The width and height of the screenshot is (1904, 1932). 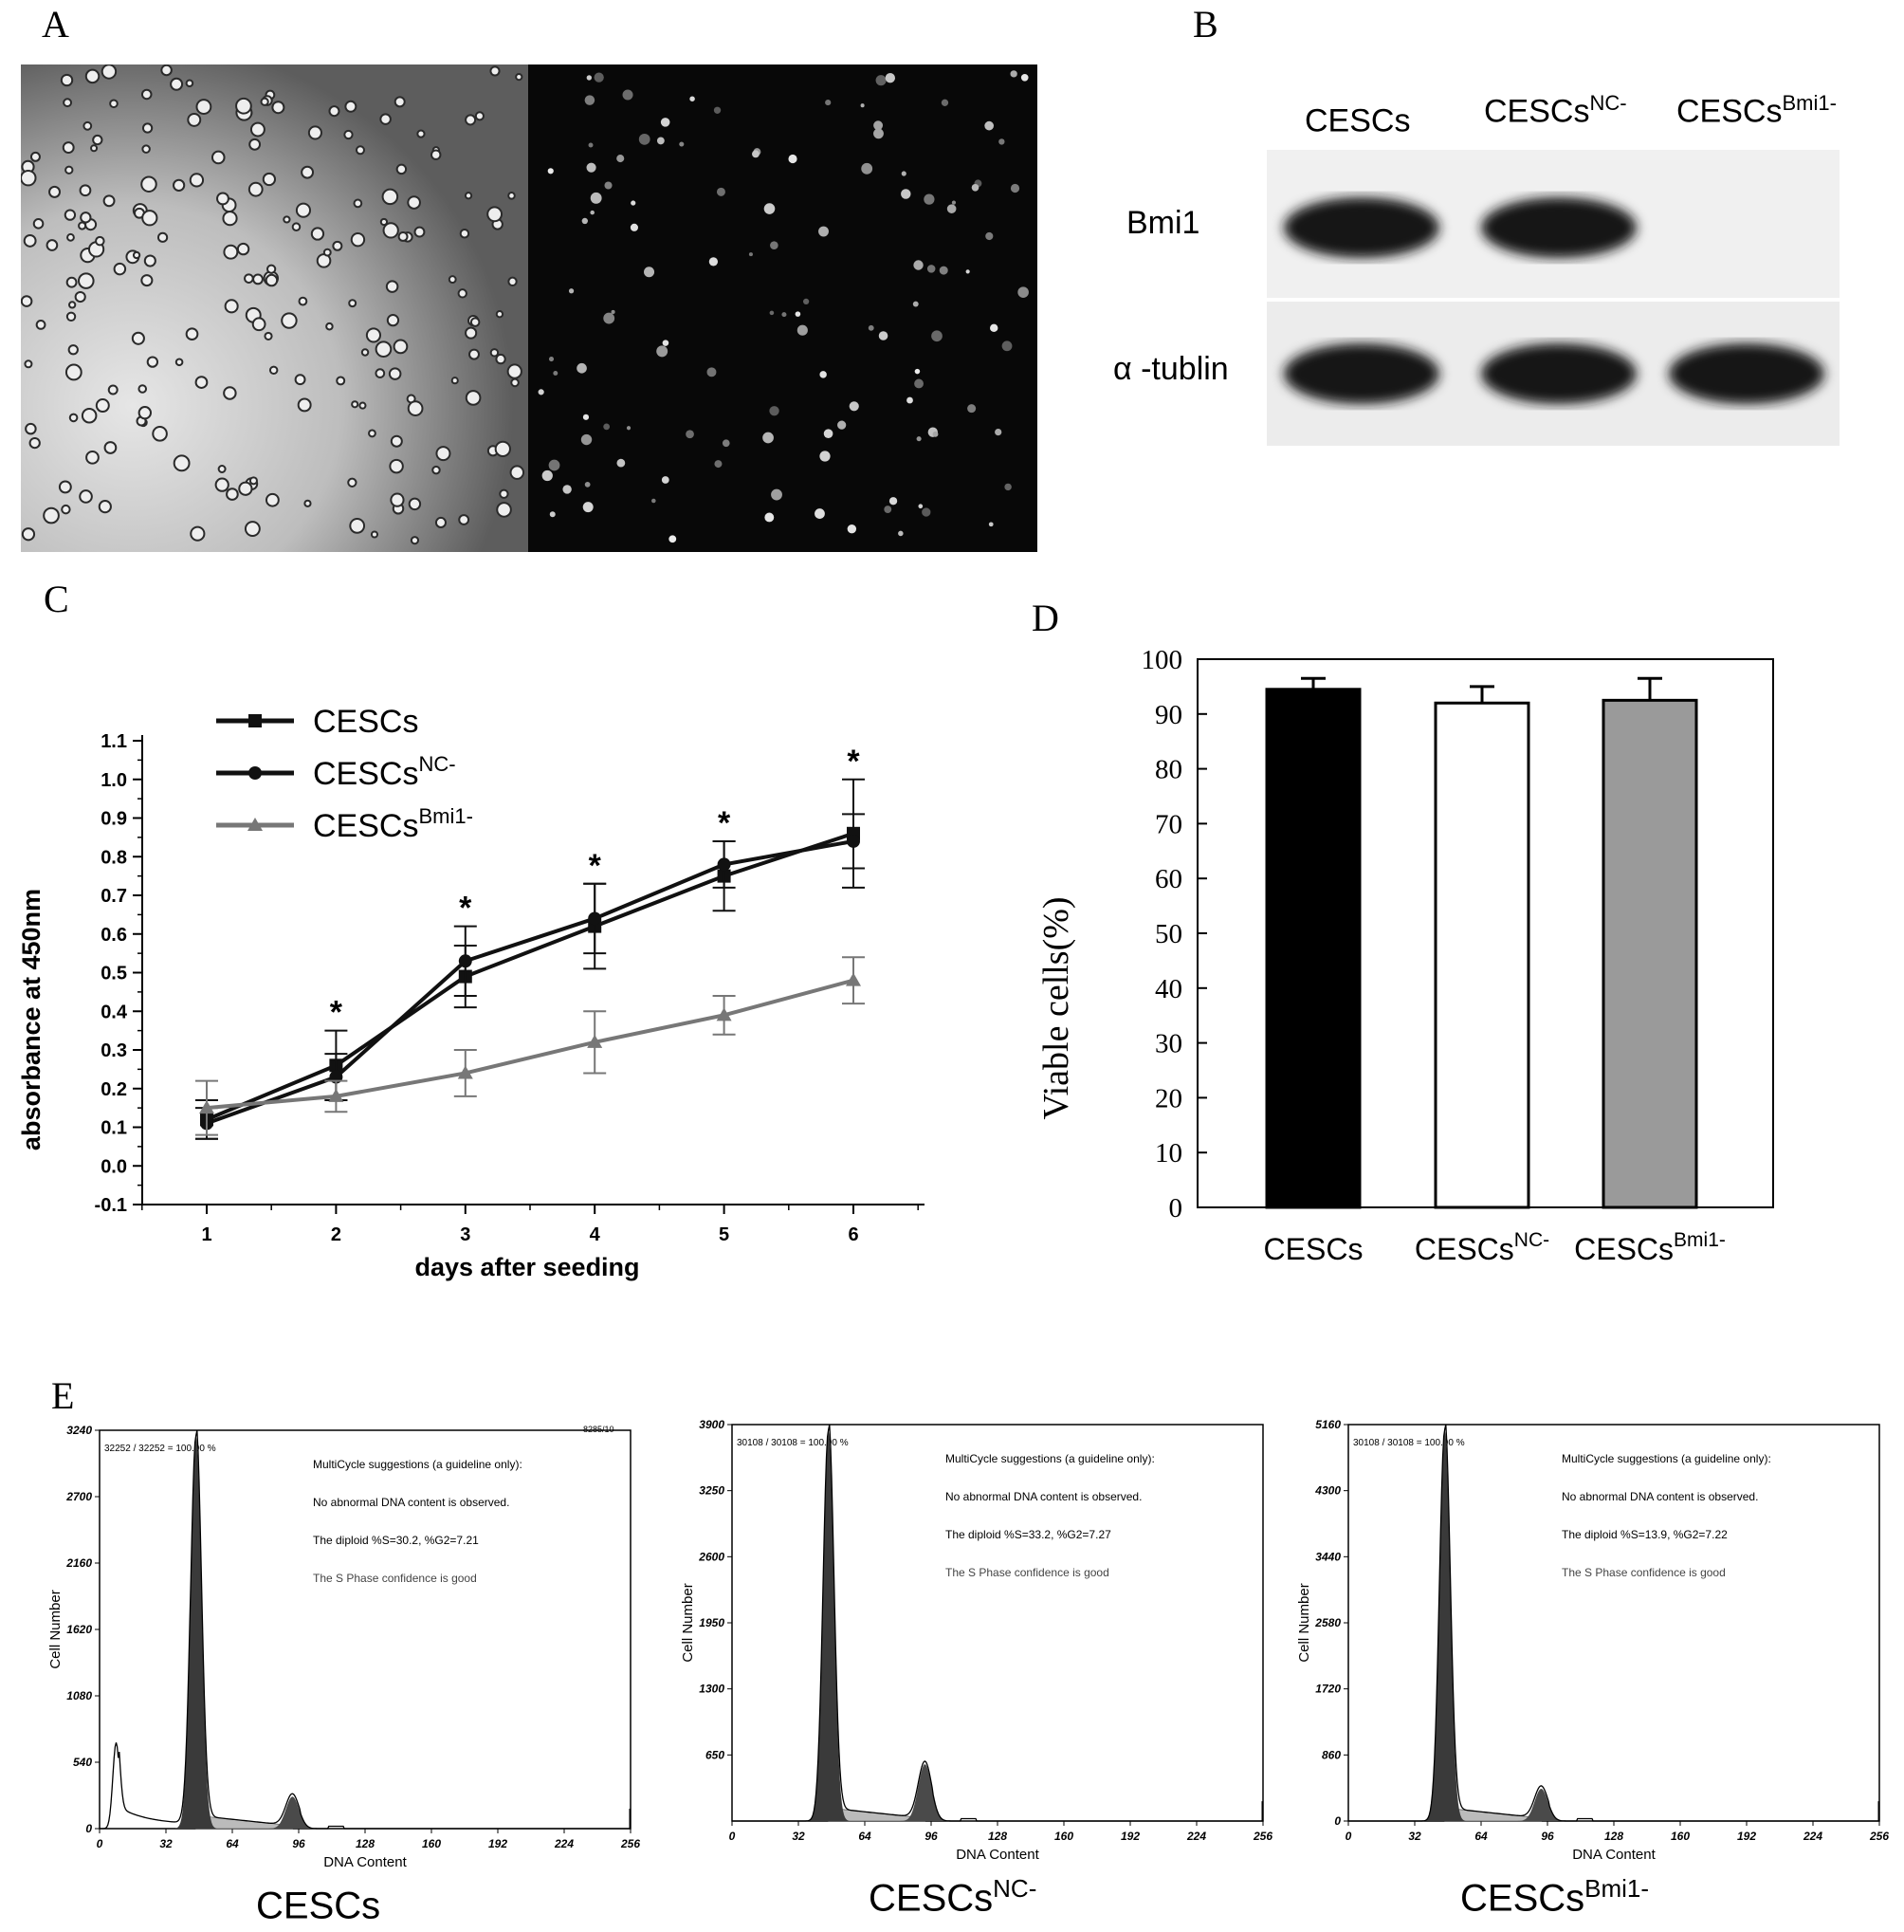 What do you see at coordinates (78, 1496) in the screenshot?
I see `y-tick-label: 2700` at bounding box center [78, 1496].